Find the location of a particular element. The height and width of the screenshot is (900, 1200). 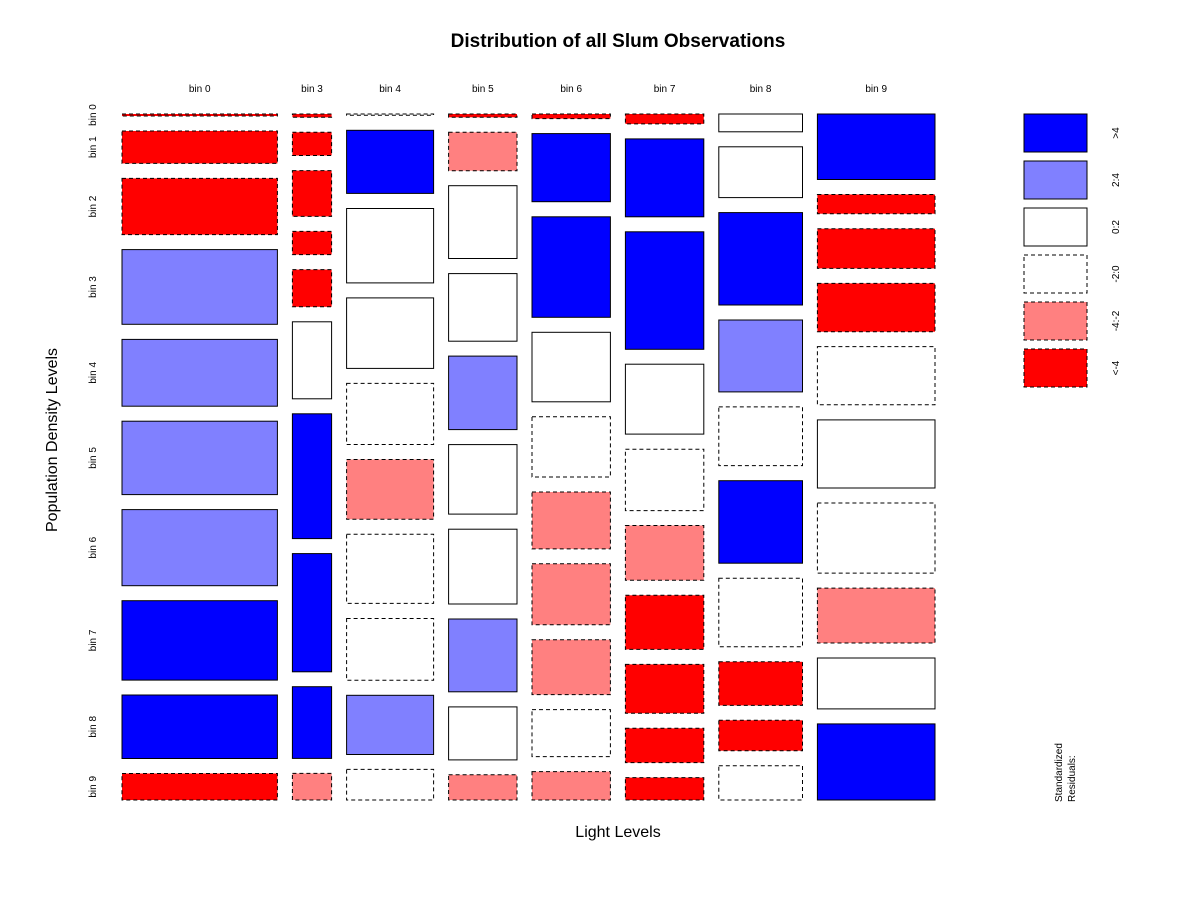

row-label-bin-6: bin 6 is located at coordinates (93, 547).